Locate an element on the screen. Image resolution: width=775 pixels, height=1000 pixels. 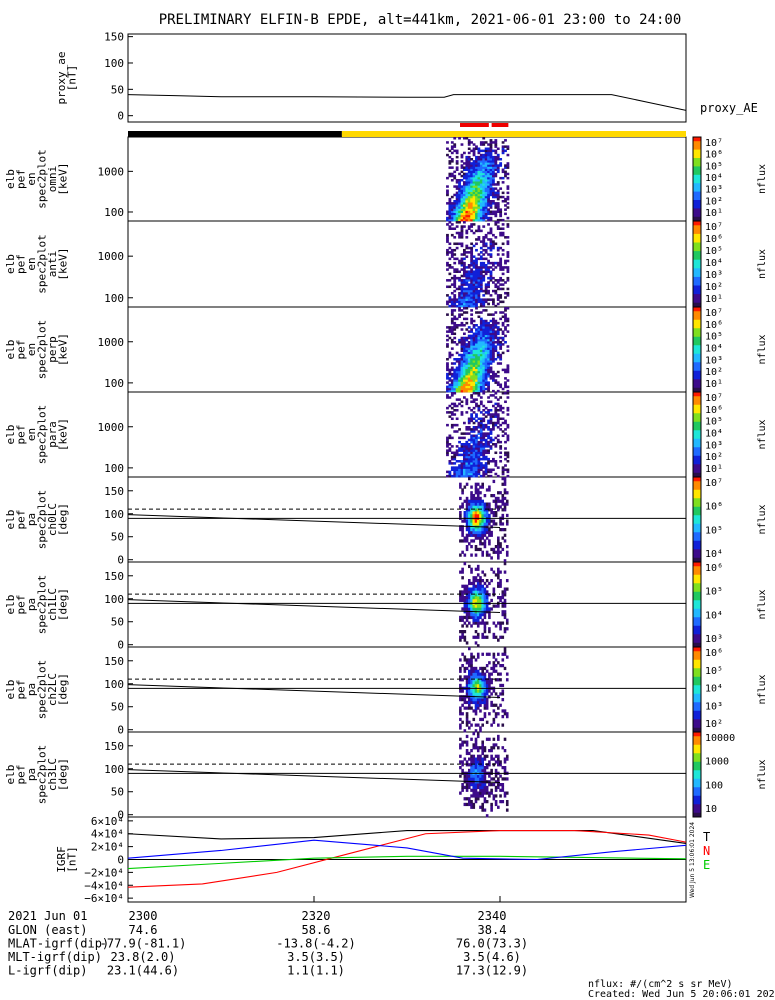
panel-frame-en_para is located at coordinates (407, 434).